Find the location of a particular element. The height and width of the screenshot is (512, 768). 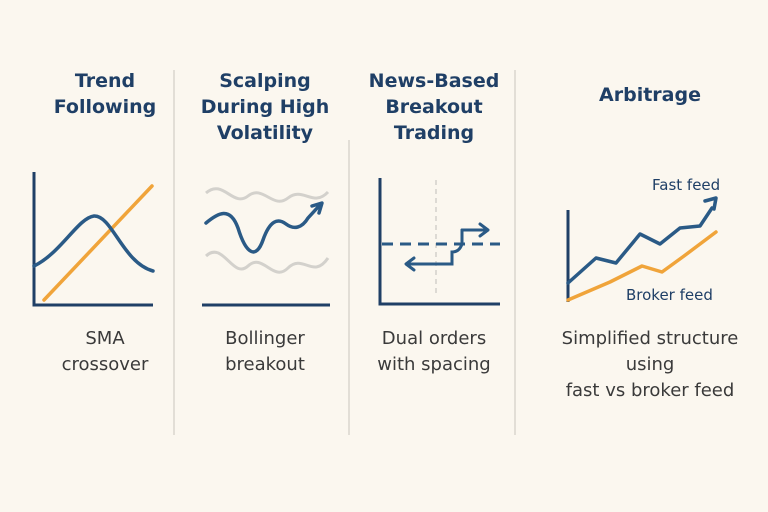

trend-following-title: Trend Following is located at coordinates (105, 94).